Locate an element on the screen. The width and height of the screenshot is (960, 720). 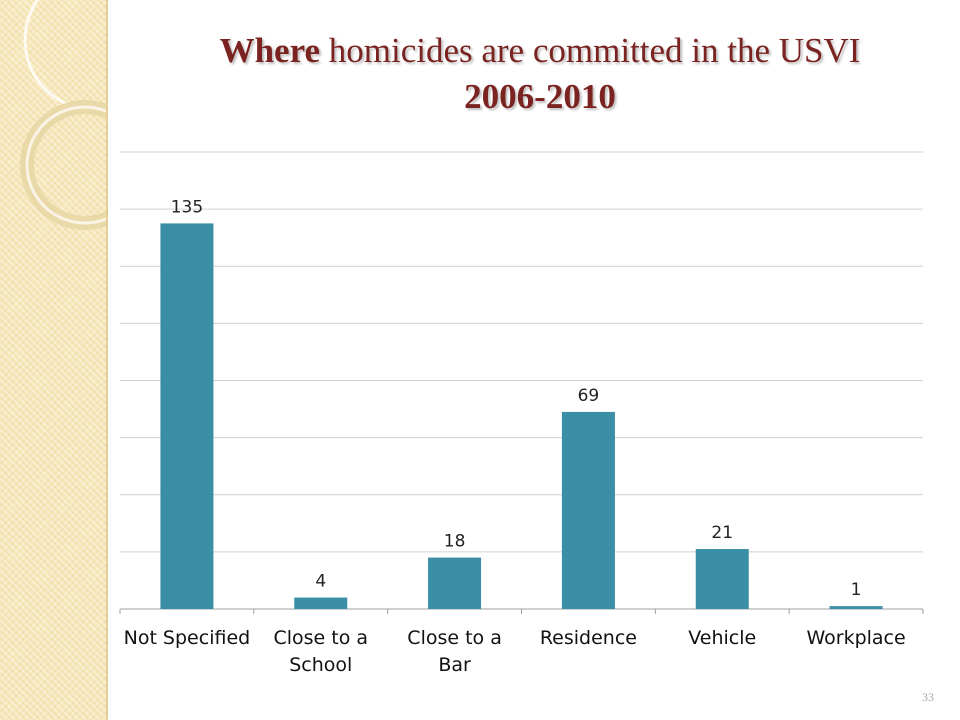
data-label: 69 is located at coordinates (589, 396).